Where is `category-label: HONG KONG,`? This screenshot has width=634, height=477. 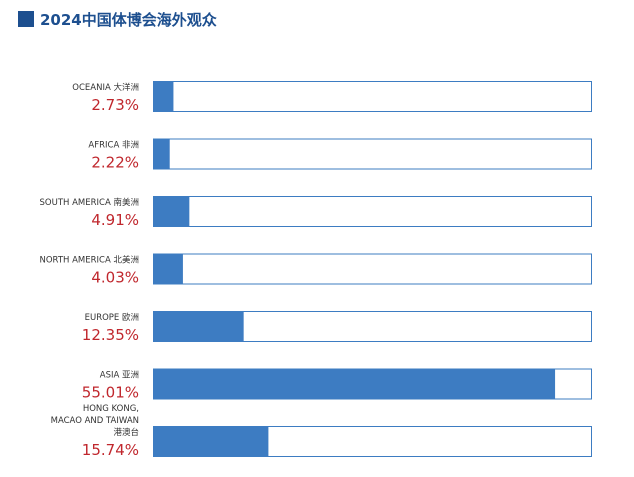
category-label: HONG KONG, is located at coordinates (111, 409).